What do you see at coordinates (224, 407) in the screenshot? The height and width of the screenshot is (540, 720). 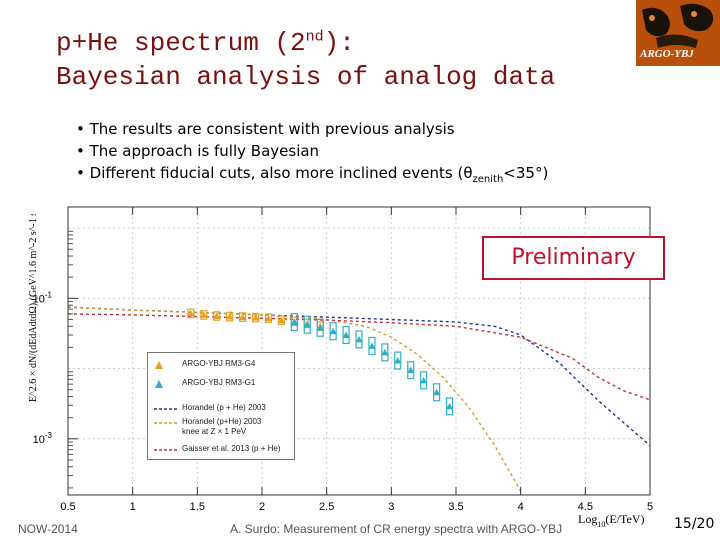 I see `legend-label: Horandel (p + He) 2003` at bounding box center [224, 407].